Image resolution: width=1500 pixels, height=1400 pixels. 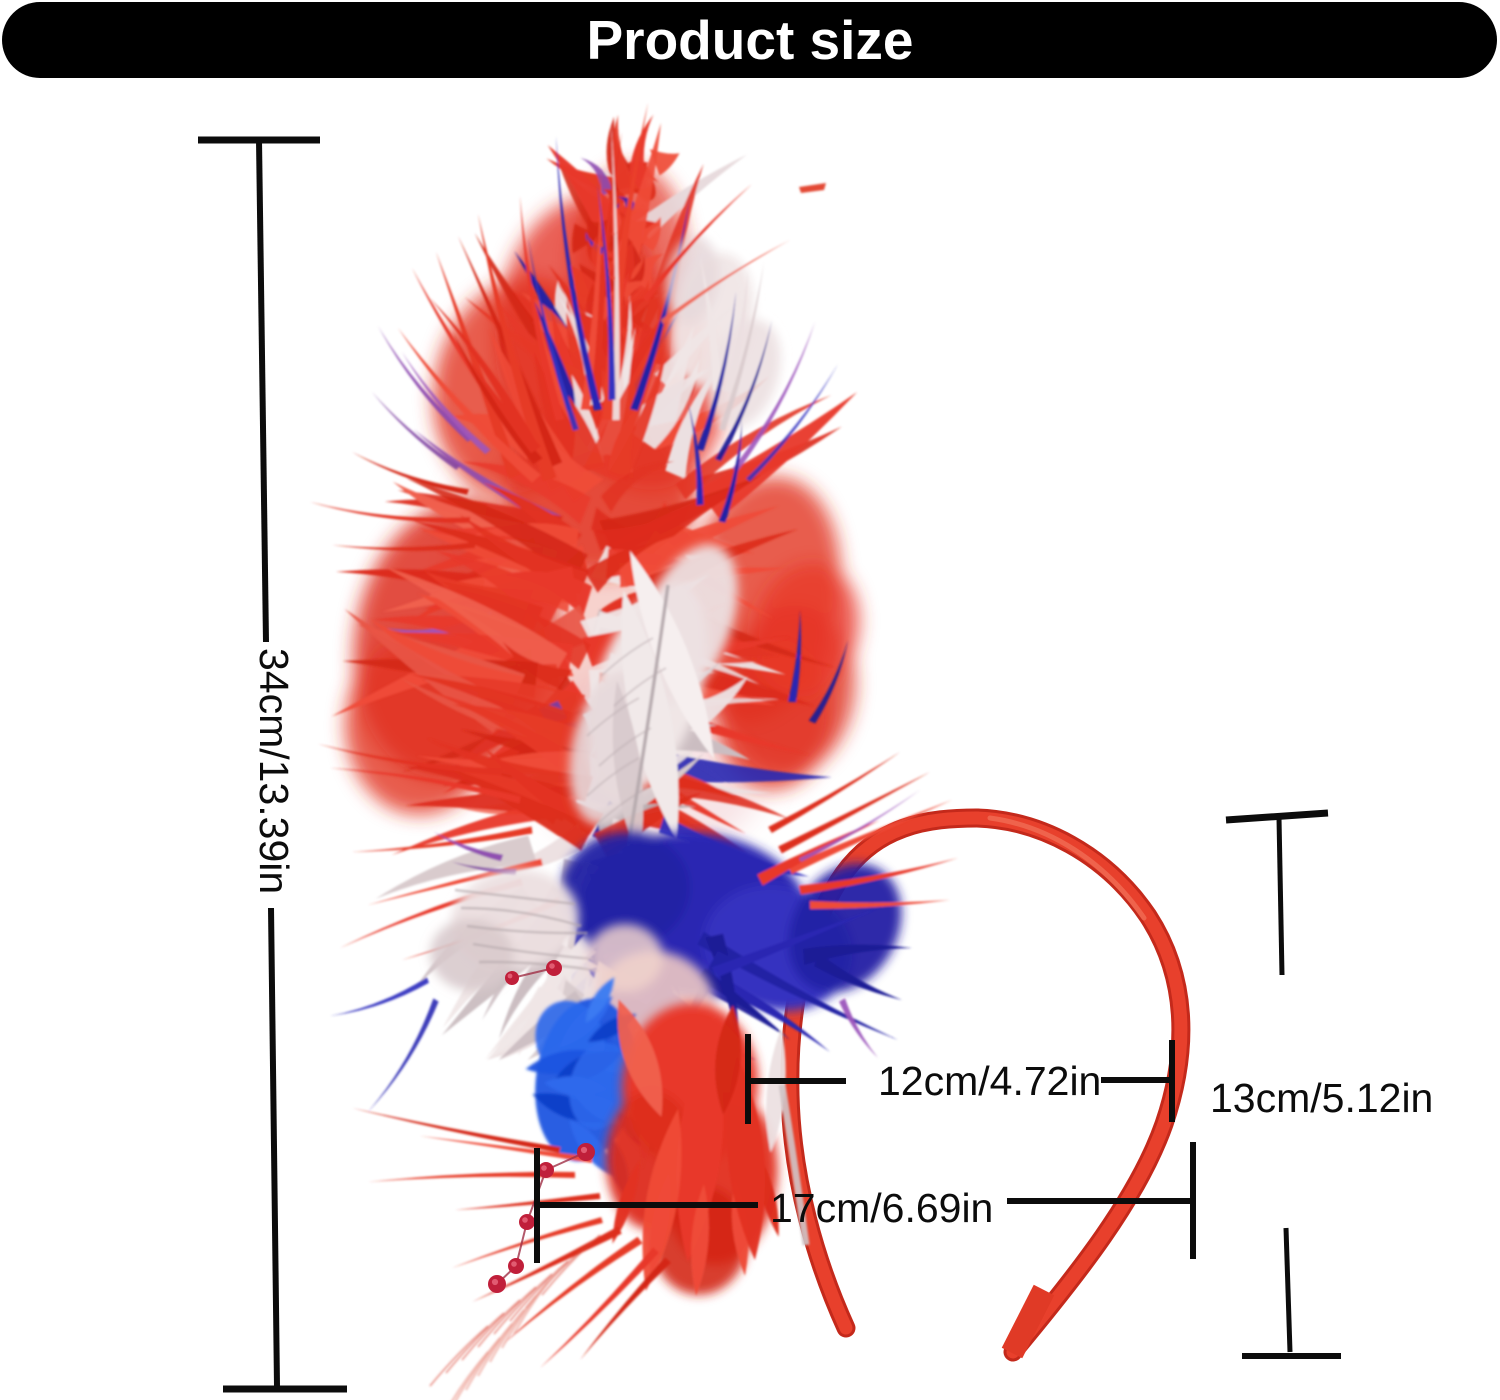 I want to click on svg-text: Product size, so click(x=749, y=40).